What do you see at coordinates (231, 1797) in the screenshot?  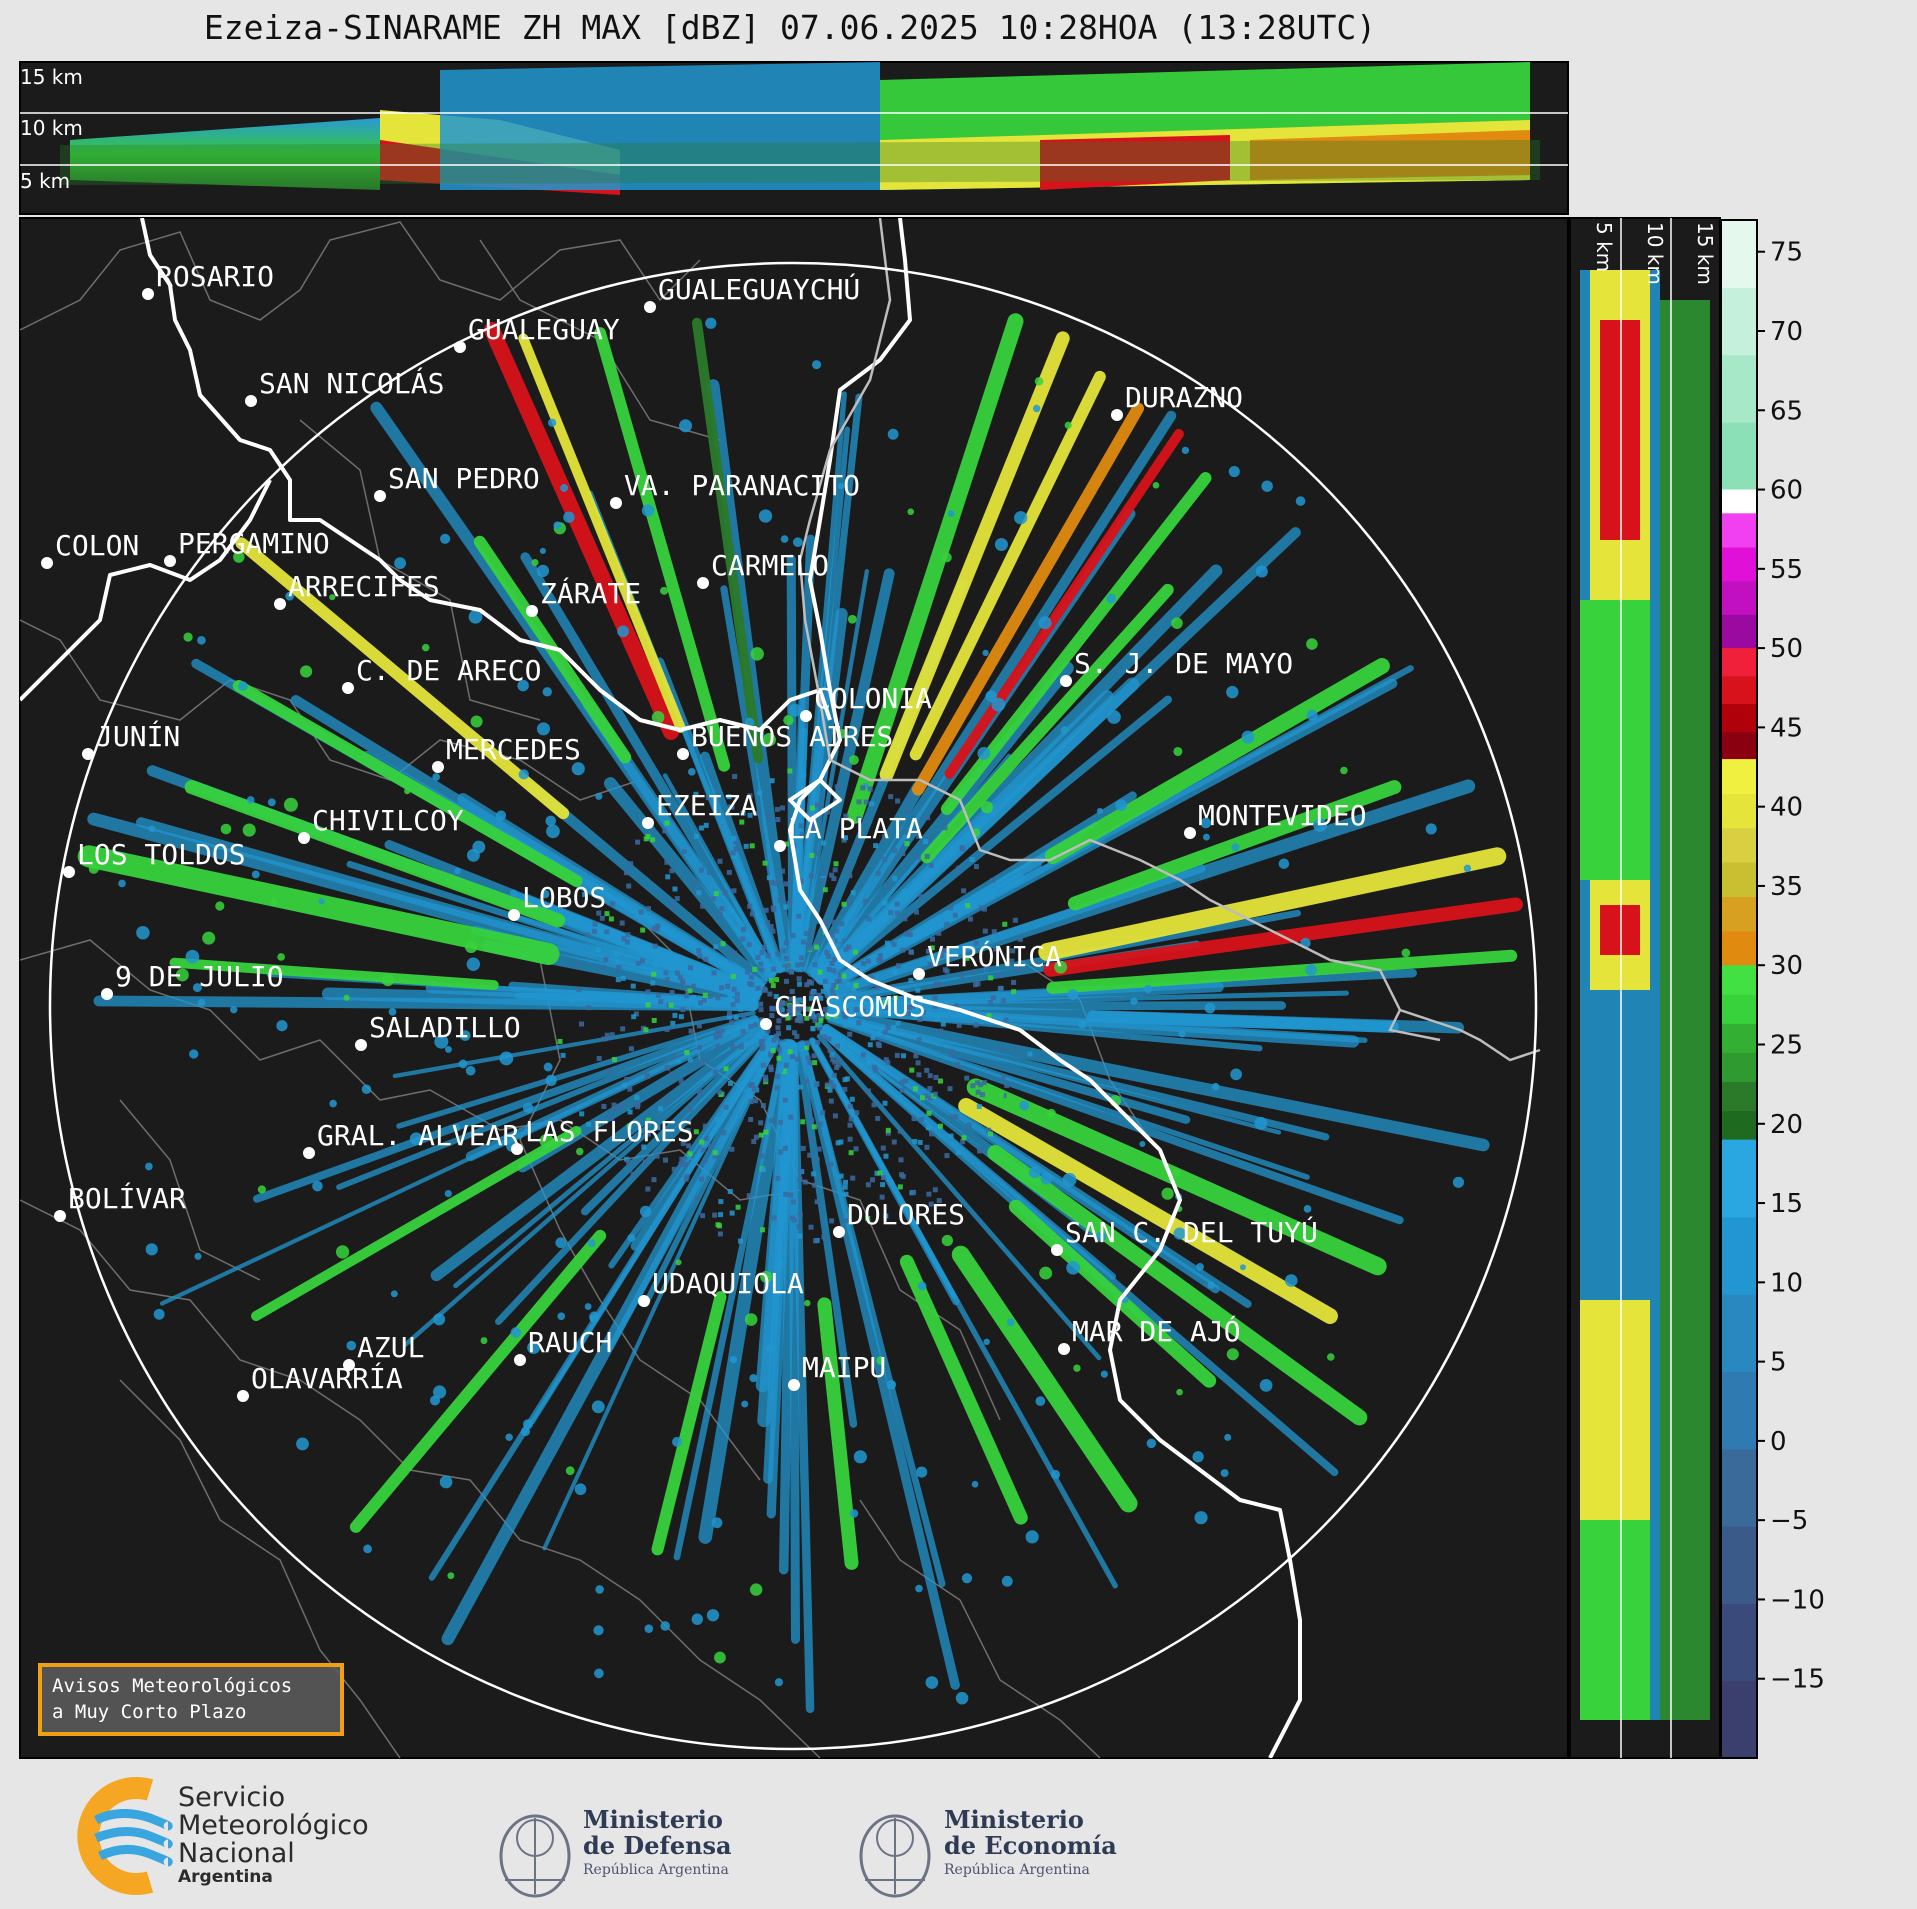 I see `smn-line1: Servicio` at bounding box center [231, 1797].